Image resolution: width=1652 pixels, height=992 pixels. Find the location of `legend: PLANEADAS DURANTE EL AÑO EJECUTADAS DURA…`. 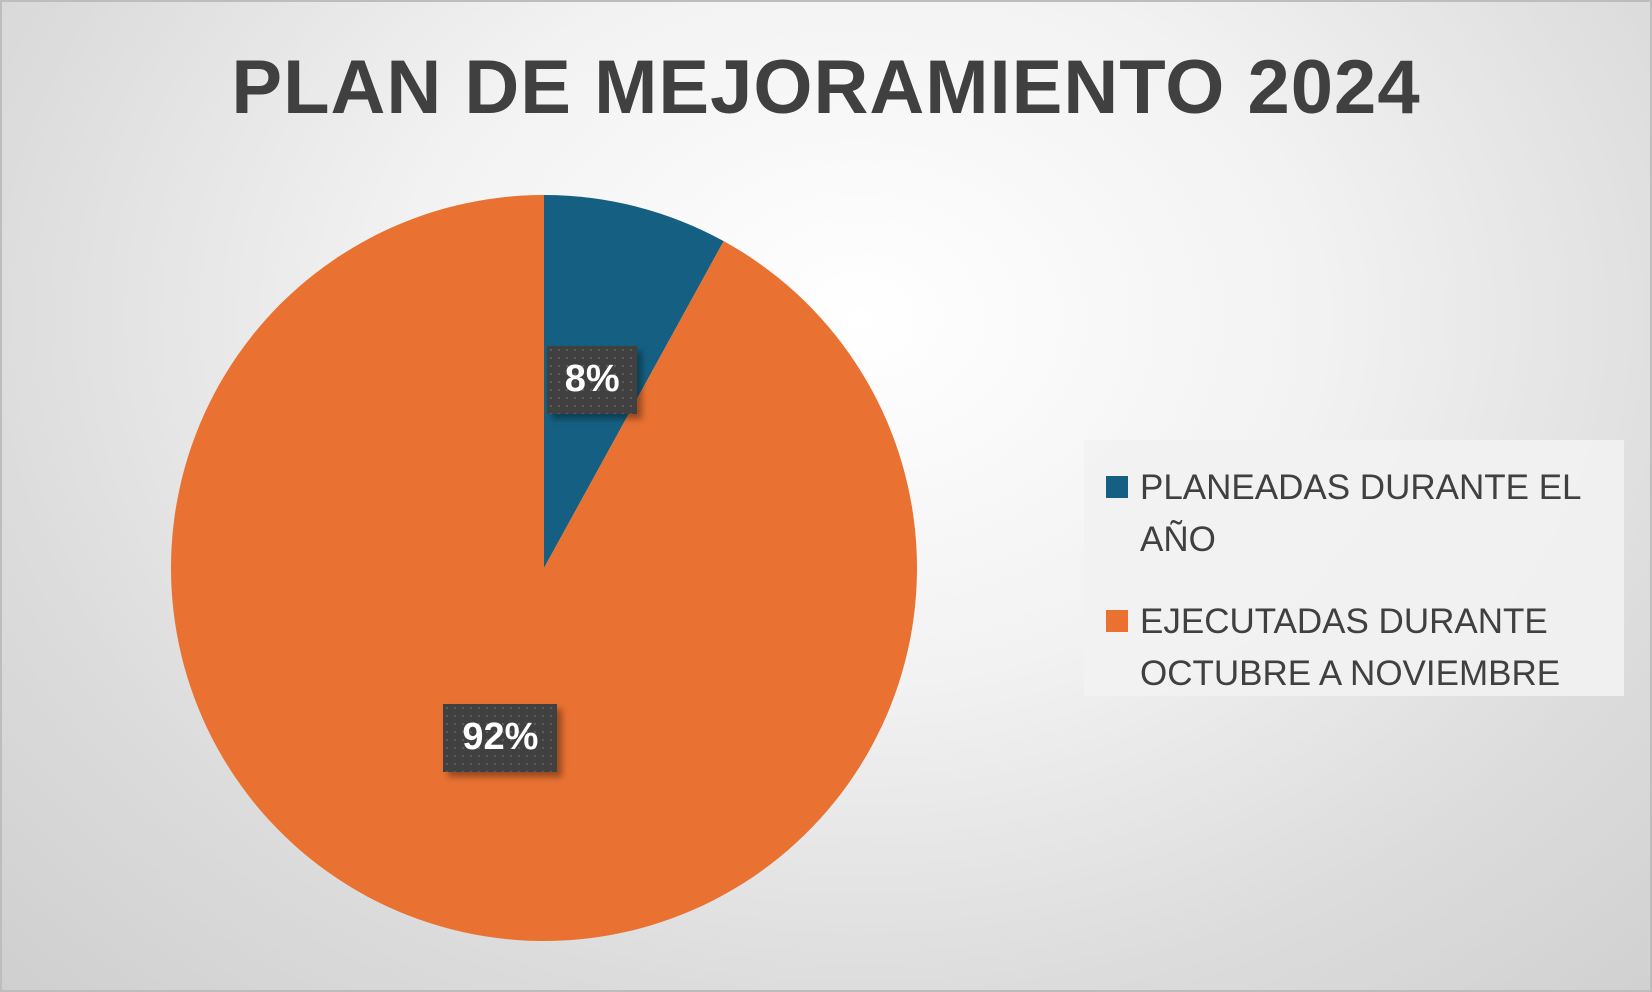

legend: PLANEADAS DURANTE EL AÑO EJECUTADAS DURA… is located at coordinates (1354, 568).